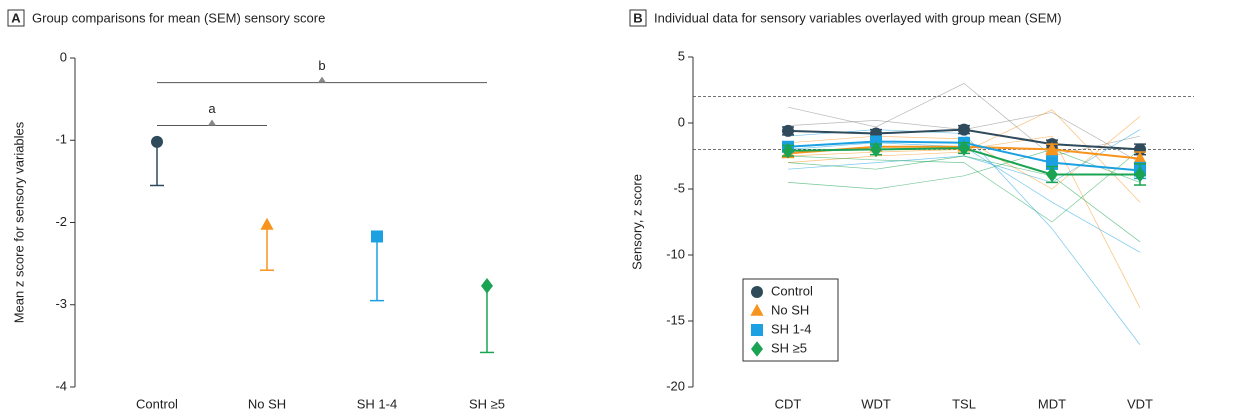 This screenshot has height=412, width=1235. Describe the element at coordinates (791, 328) in the screenshot. I see `legend-label: SH 1-4` at that location.